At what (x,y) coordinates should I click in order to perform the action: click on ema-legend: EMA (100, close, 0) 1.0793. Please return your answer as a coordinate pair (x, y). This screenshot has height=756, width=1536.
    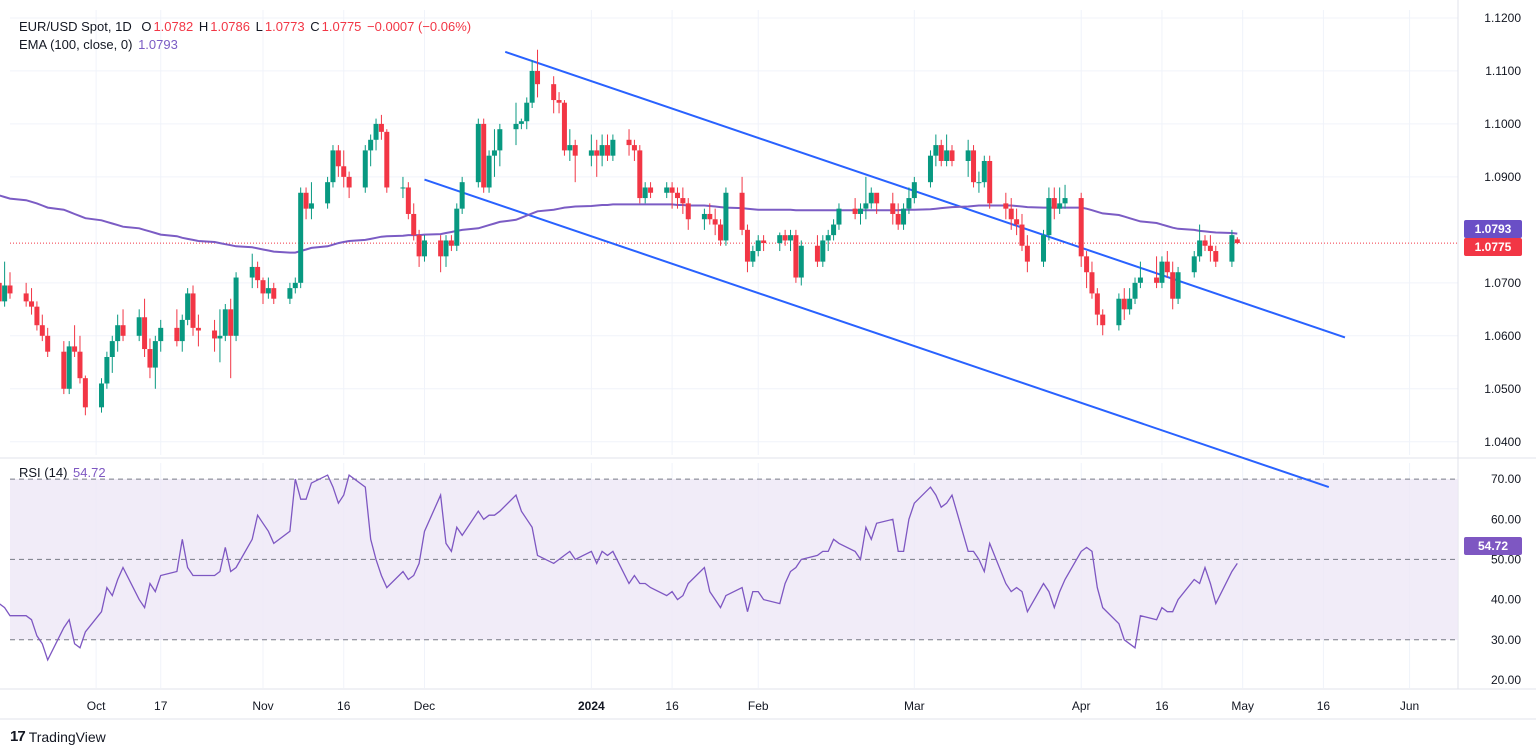
    Looking at the image, I should click on (99, 44).